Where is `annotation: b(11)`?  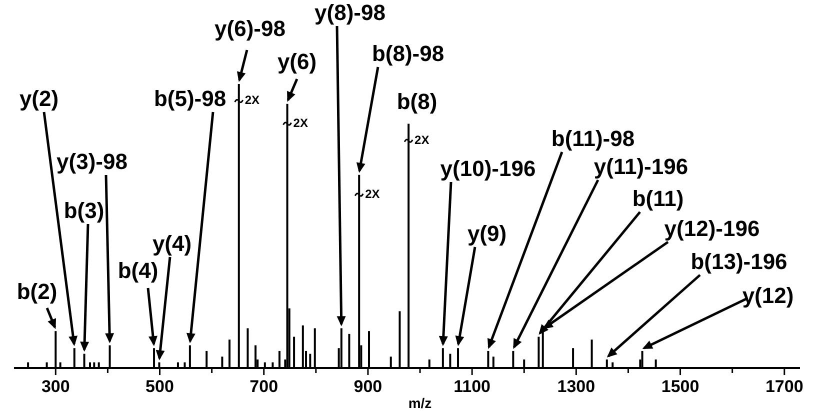 annotation: b(11) is located at coordinates (658, 198).